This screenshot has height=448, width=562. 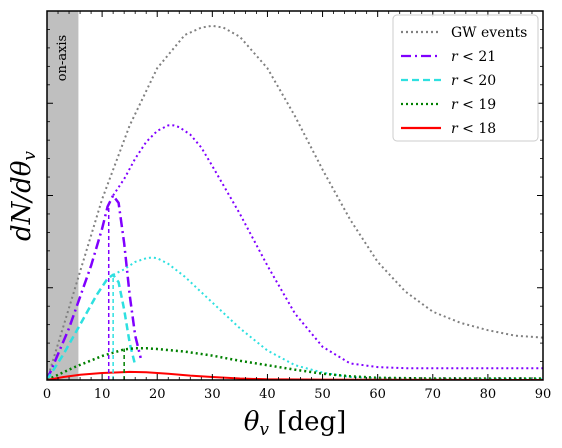 What do you see at coordinates (473, 81) in the screenshot?
I see `legend-label-r-20: r < 20` at bounding box center [473, 81].